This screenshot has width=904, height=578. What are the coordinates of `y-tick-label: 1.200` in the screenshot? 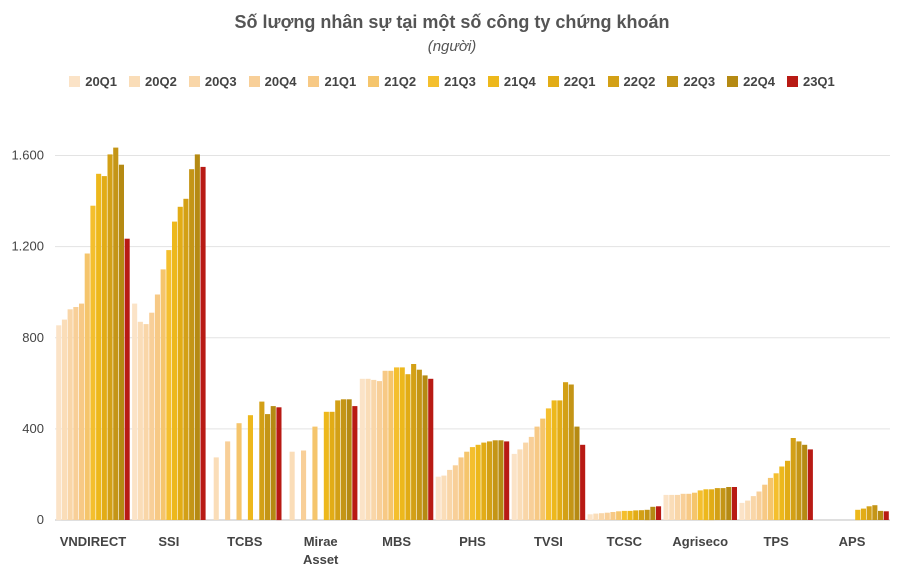 It's located at (27, 246).